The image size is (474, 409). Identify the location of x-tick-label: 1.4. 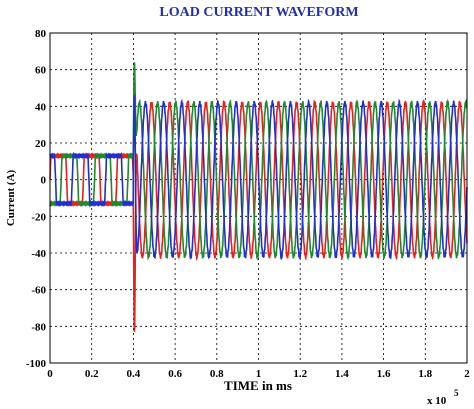
(342, 374).